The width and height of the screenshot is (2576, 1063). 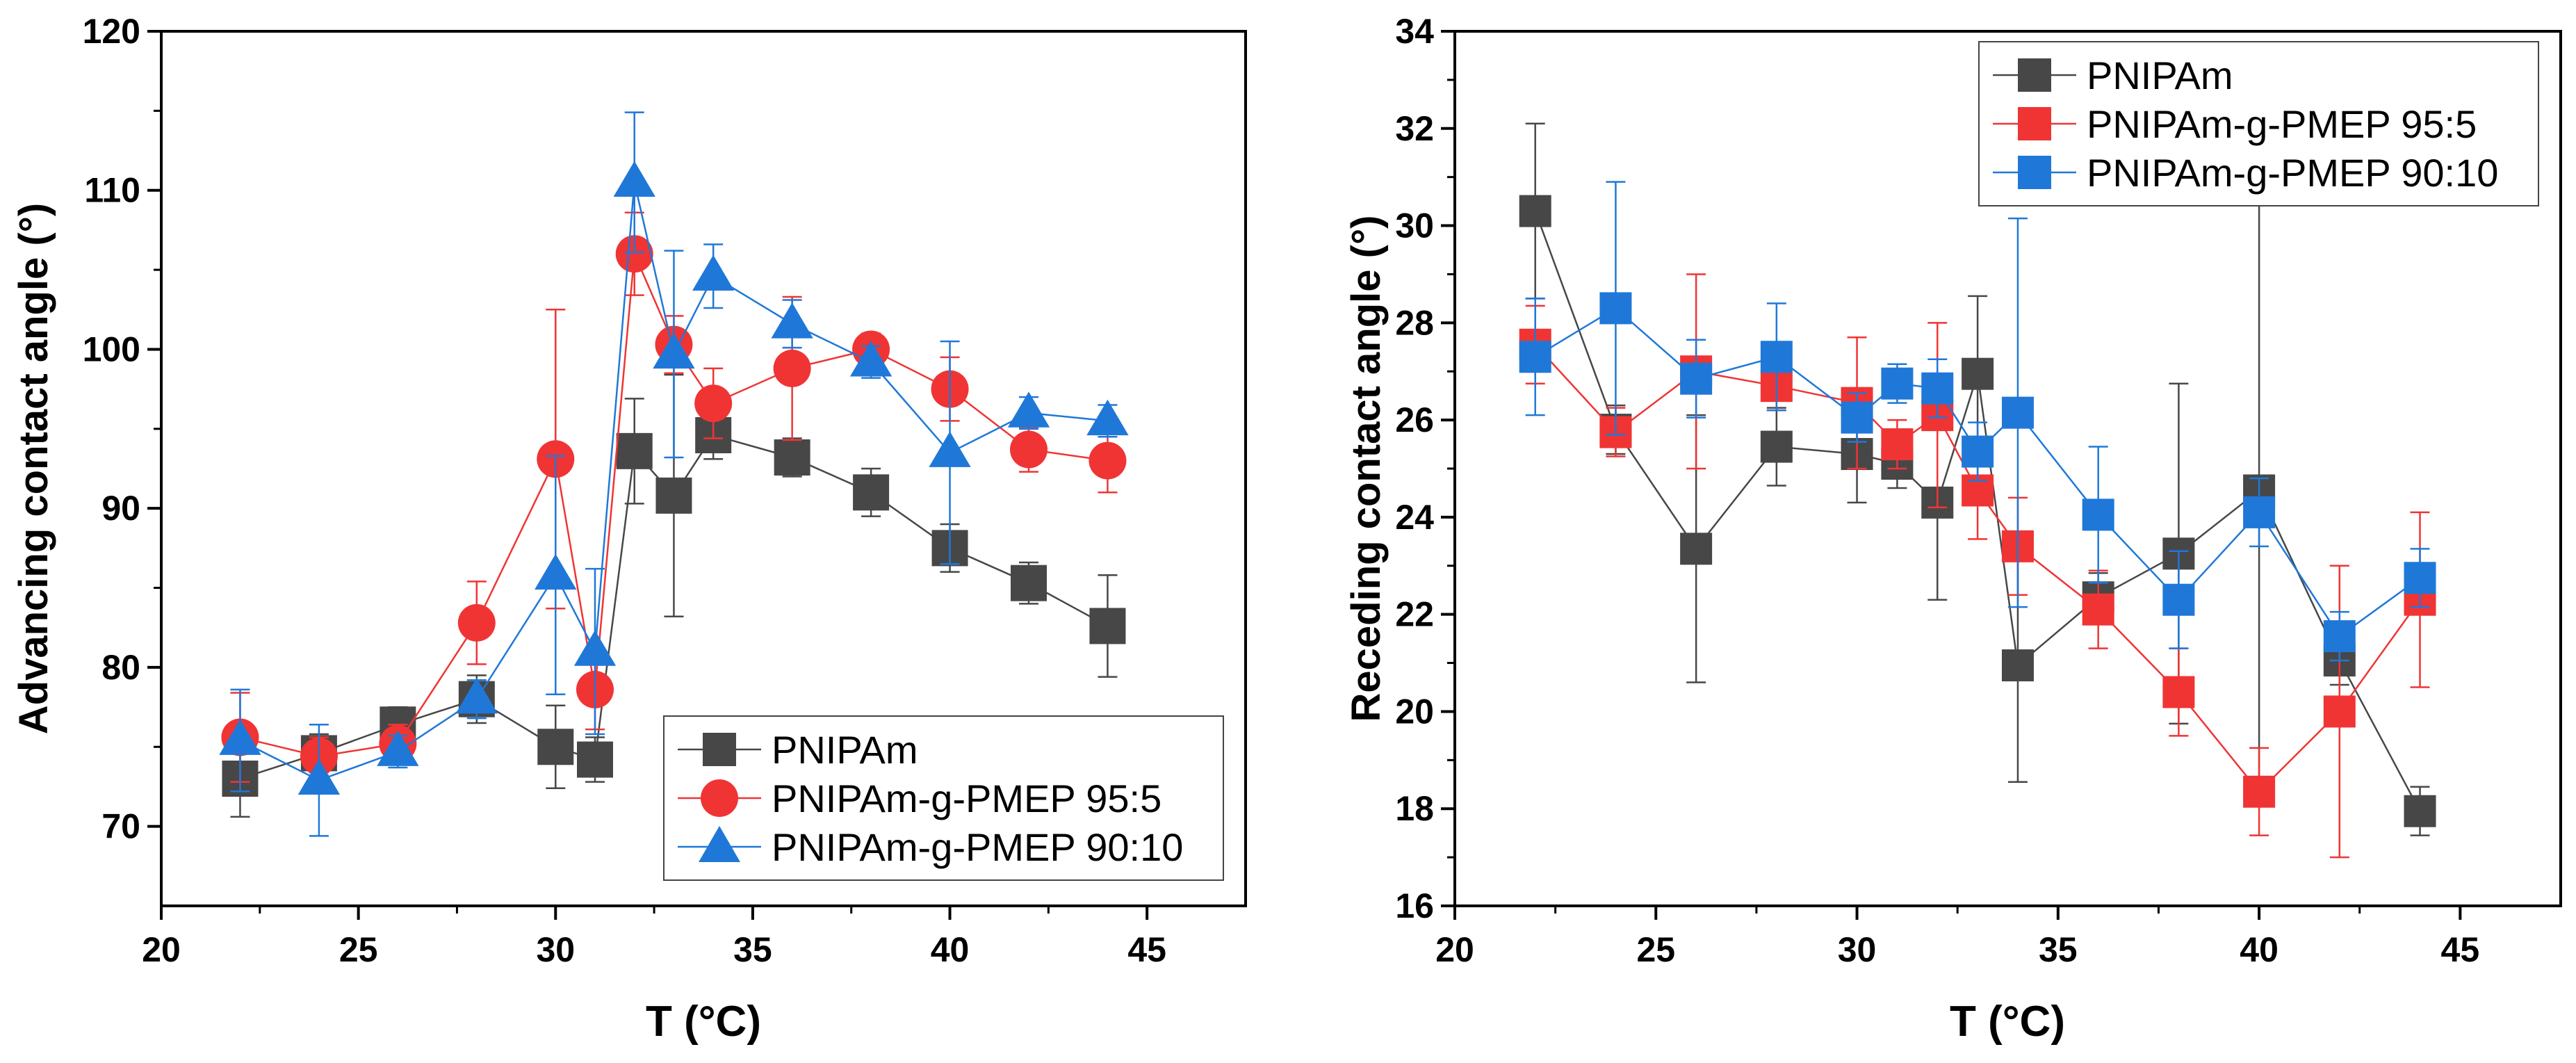 What do you see at coordinates (719, 844) in the screenshot?
I see `legend-marker-triangle` at bounding box center [719, 844].